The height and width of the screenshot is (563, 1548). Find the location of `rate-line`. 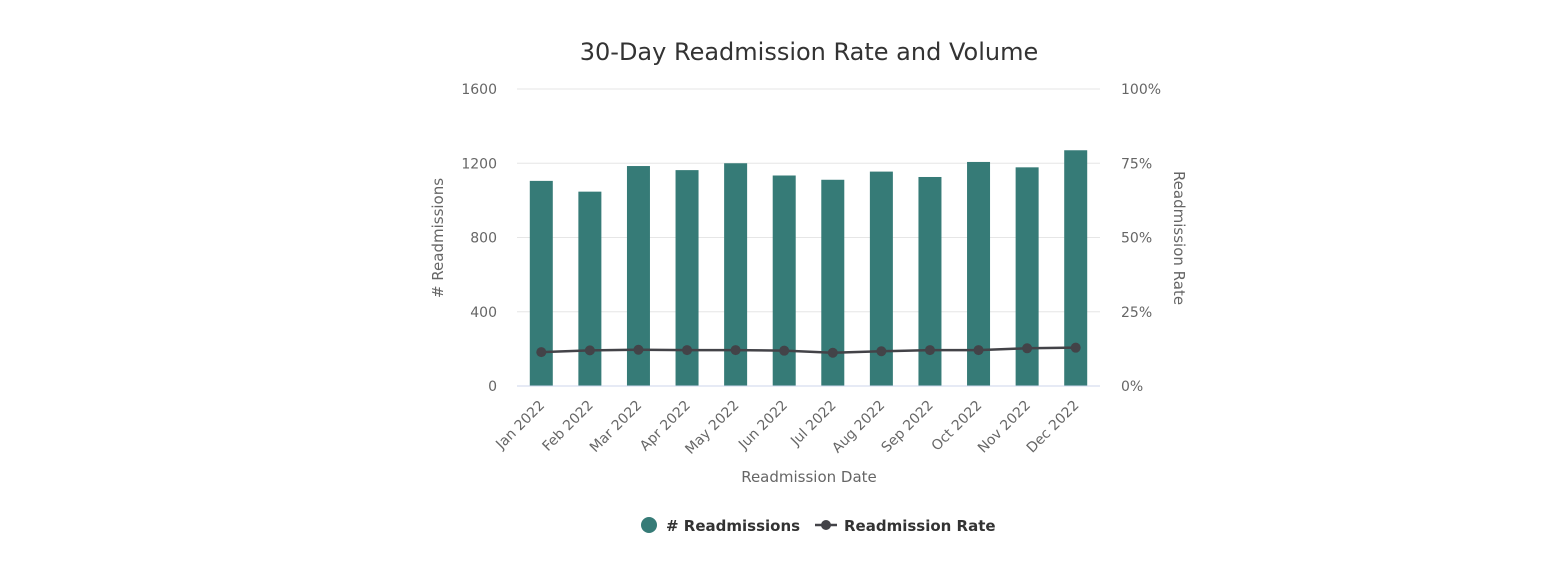

rate-line is located at coordinates (808, 350).